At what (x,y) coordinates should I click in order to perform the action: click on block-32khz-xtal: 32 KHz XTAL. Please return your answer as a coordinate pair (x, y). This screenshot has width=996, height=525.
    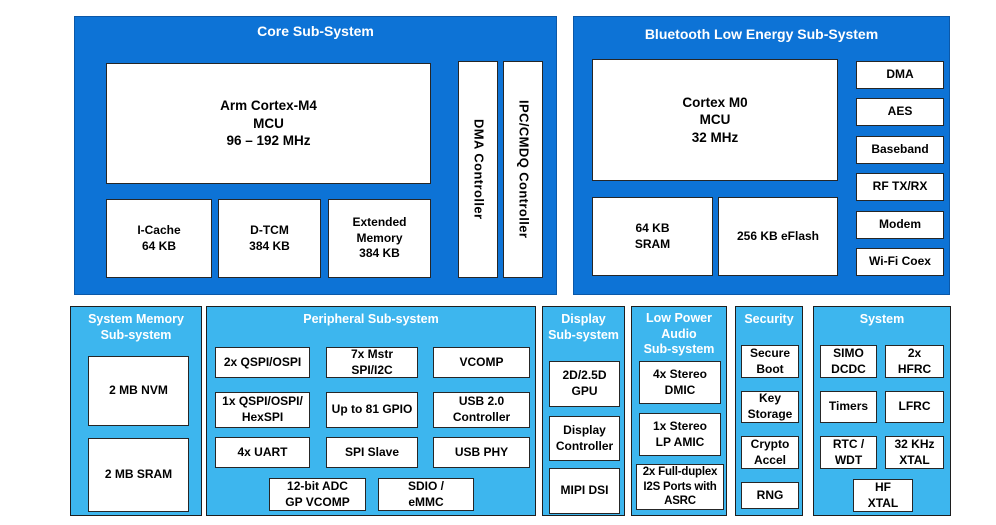
    Looking at the image, I should click on (914, 452).